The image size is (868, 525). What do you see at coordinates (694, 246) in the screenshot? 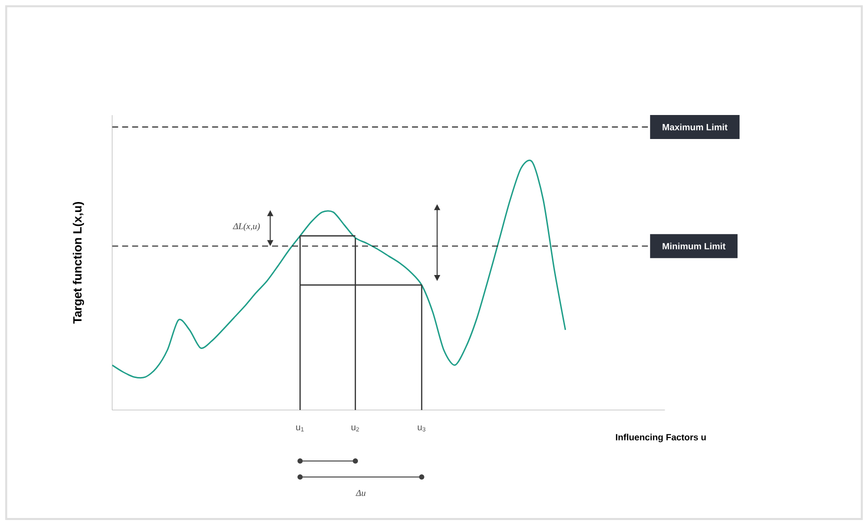
I see `ref-line-label: Minimum Limit` at bounding box center [694, 246].